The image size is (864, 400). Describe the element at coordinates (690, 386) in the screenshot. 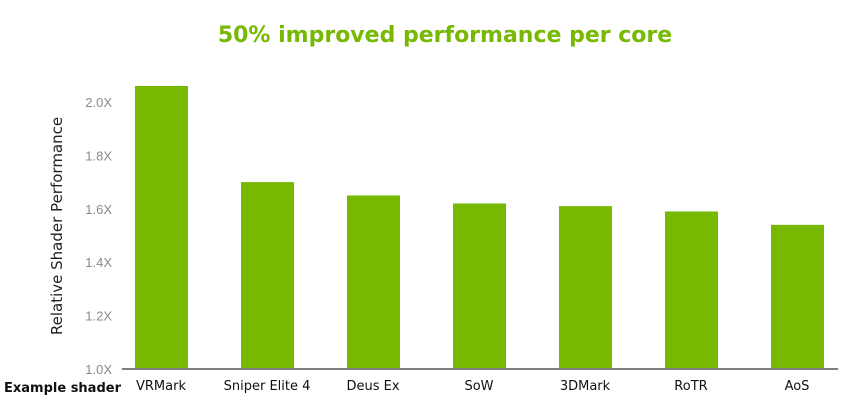

I see `x-tick-label: RoTR` at that location.